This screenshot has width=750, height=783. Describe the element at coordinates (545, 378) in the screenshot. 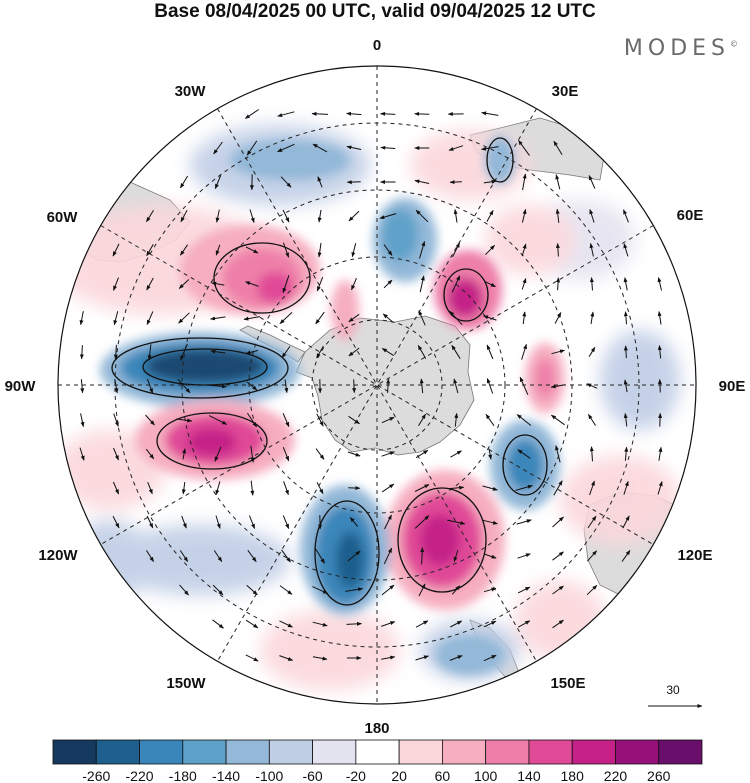

I see `positive-anomaly-80e-core` at that location.